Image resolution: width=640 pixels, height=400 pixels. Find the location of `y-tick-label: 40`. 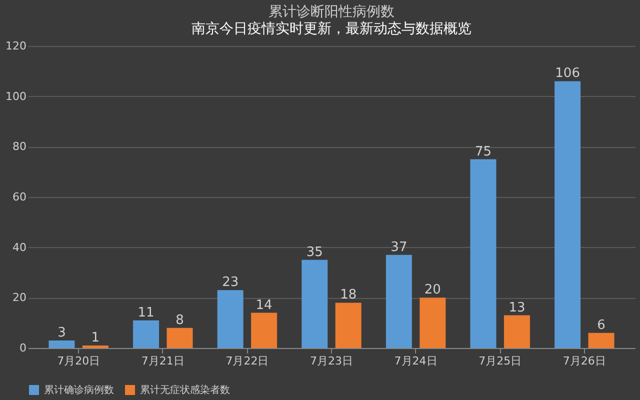

y-tick-label: 40 is located at coordinates (19, 247).